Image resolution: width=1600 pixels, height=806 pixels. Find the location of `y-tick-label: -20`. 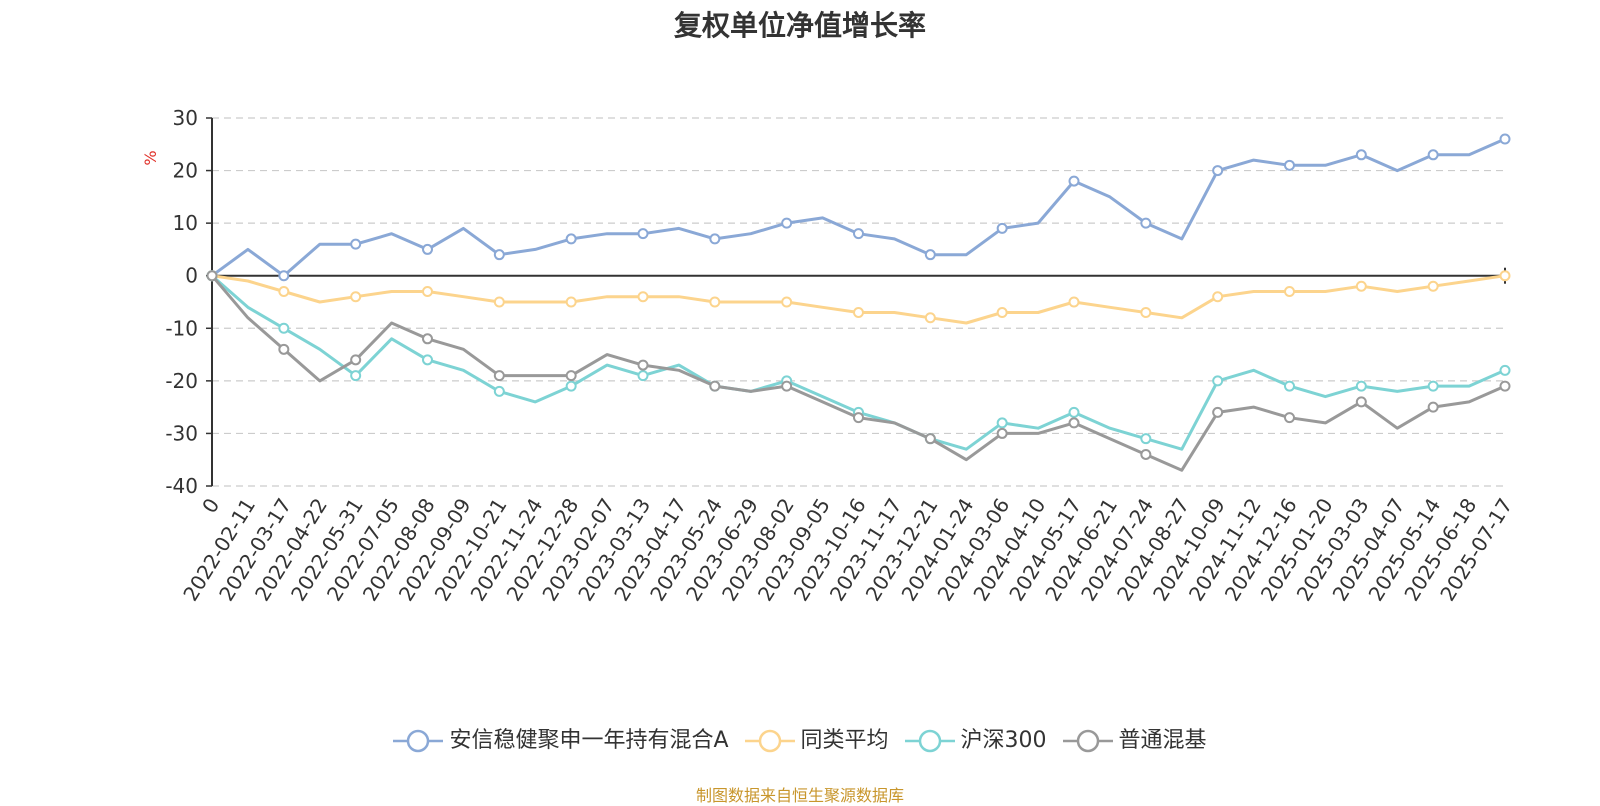

y-tick-label: -20 is located at coordinates (181, 381).